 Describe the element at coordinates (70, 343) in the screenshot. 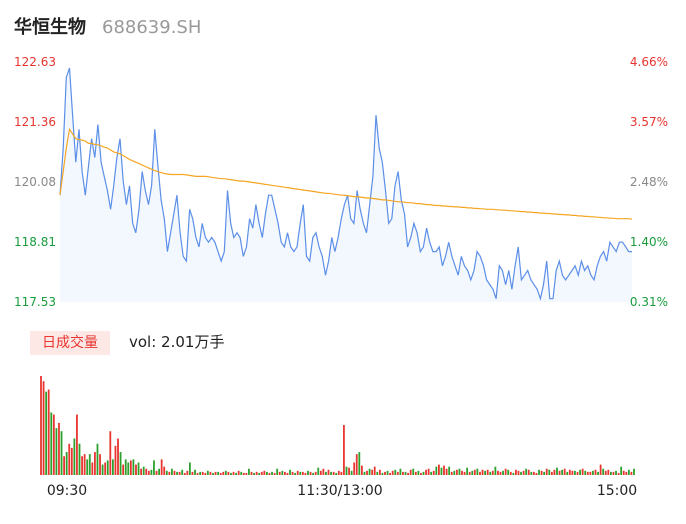

I see `daily-volume-badge: 日成交量` at that location.